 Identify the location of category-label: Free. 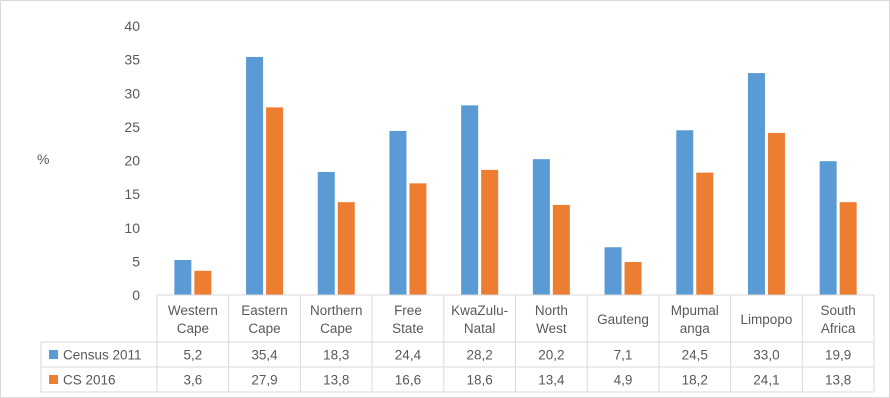
(408, 310).